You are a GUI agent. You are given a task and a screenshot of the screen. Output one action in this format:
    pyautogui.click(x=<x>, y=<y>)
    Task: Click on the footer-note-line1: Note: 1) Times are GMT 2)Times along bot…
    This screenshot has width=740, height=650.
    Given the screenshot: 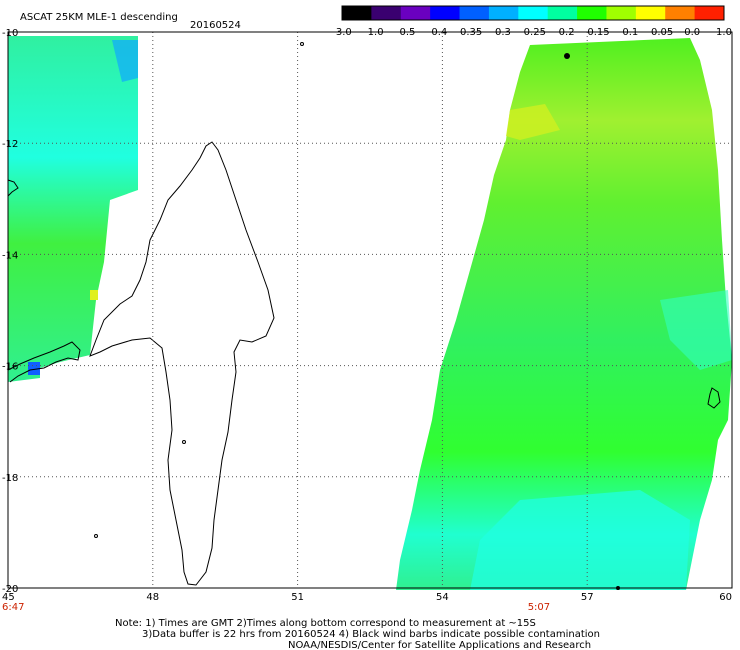 What is the action you would take?
    pyautogui.click(x=325, y=623)
    